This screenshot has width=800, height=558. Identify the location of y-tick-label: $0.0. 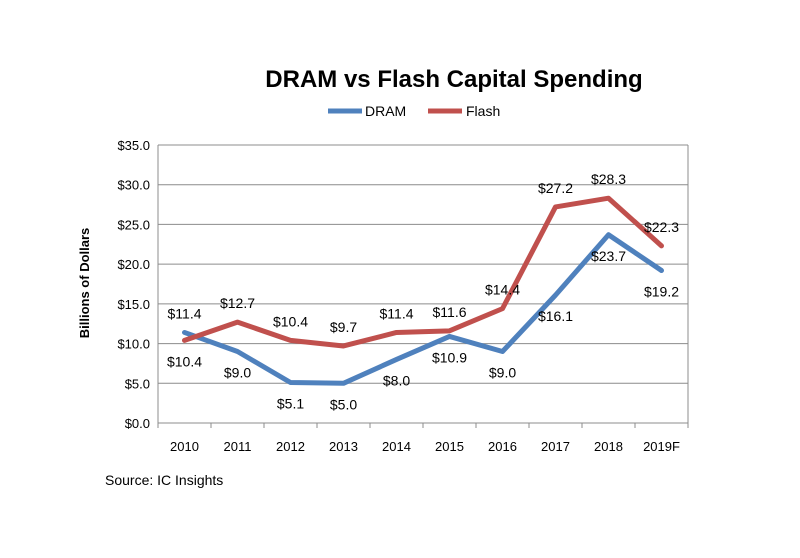
(137, 423).